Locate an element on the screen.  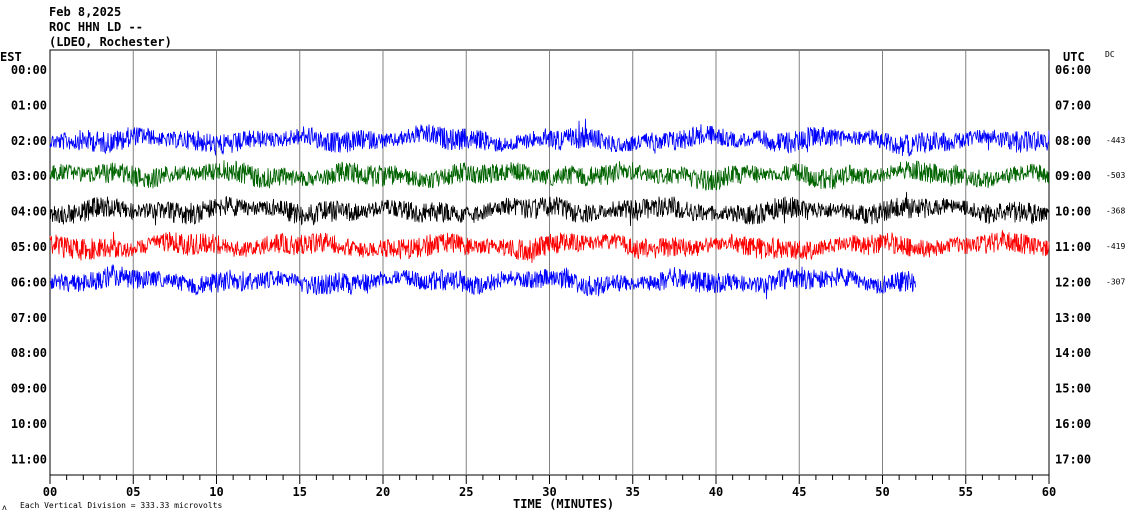
utc-label-1: 07:00 is located at coordinates (1073, 105).